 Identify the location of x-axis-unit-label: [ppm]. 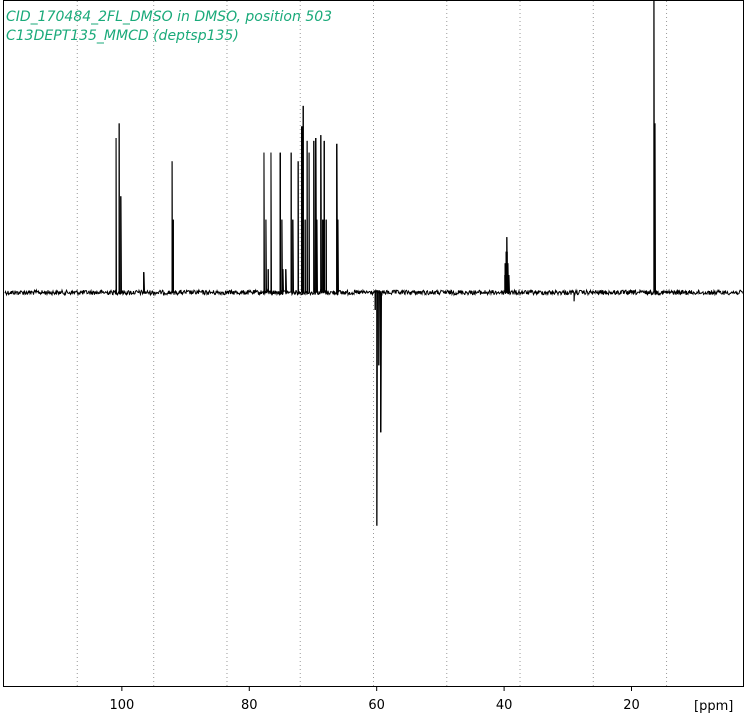
(713, 706).